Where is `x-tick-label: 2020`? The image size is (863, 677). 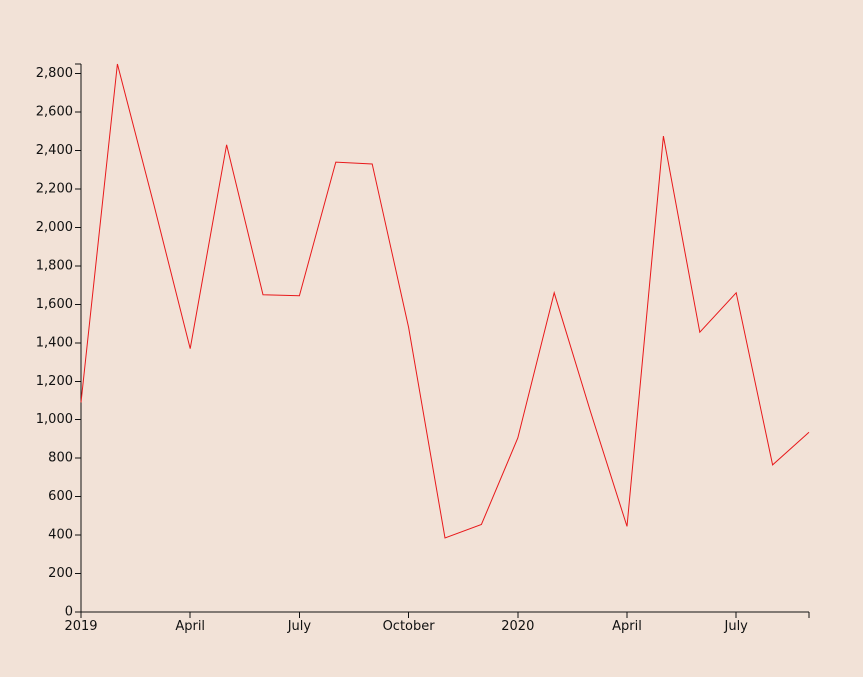 x-tick-label: 2020 is located at coordinates (517, 626).